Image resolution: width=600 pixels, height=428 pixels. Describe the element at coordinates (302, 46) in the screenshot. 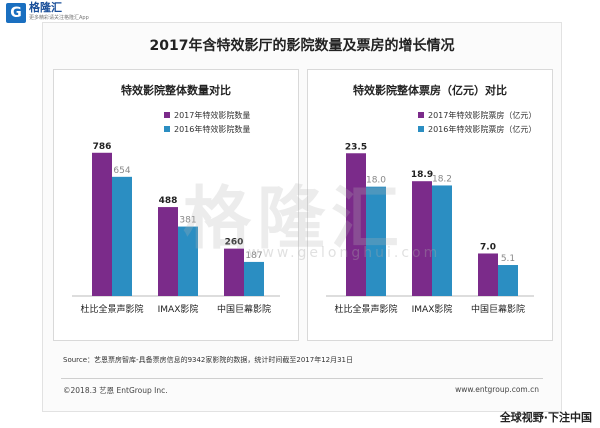

I see `page-title: 2017年含特效影厅的影院数量及票房的增长情况` at that location.